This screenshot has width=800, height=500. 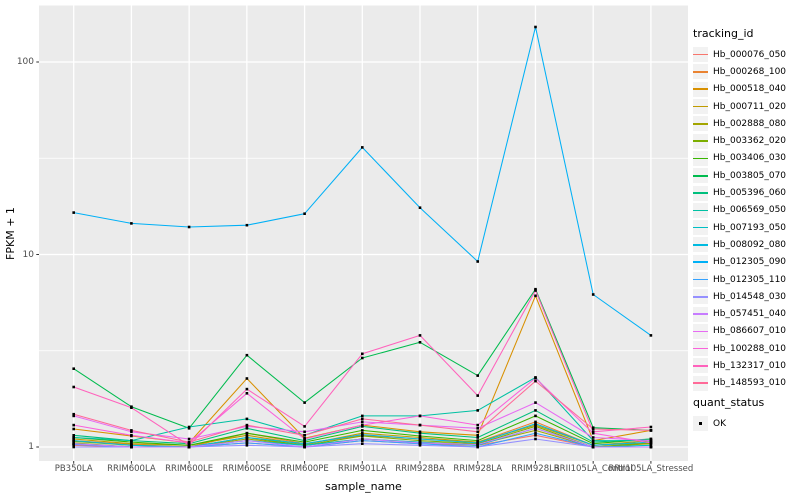 What do you see at coordinates (73, 469) in the screenshot?
I see `x-tick-label: PB350LA` at bounding box center [73, 469].